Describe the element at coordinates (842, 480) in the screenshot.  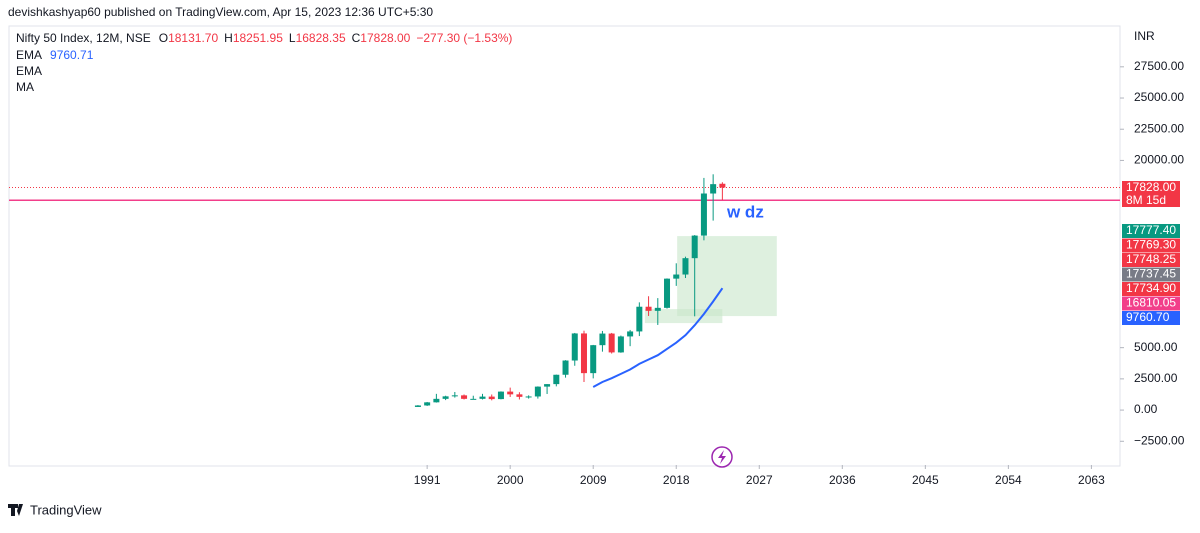
I see `x-tick-label: 2036` at that location.